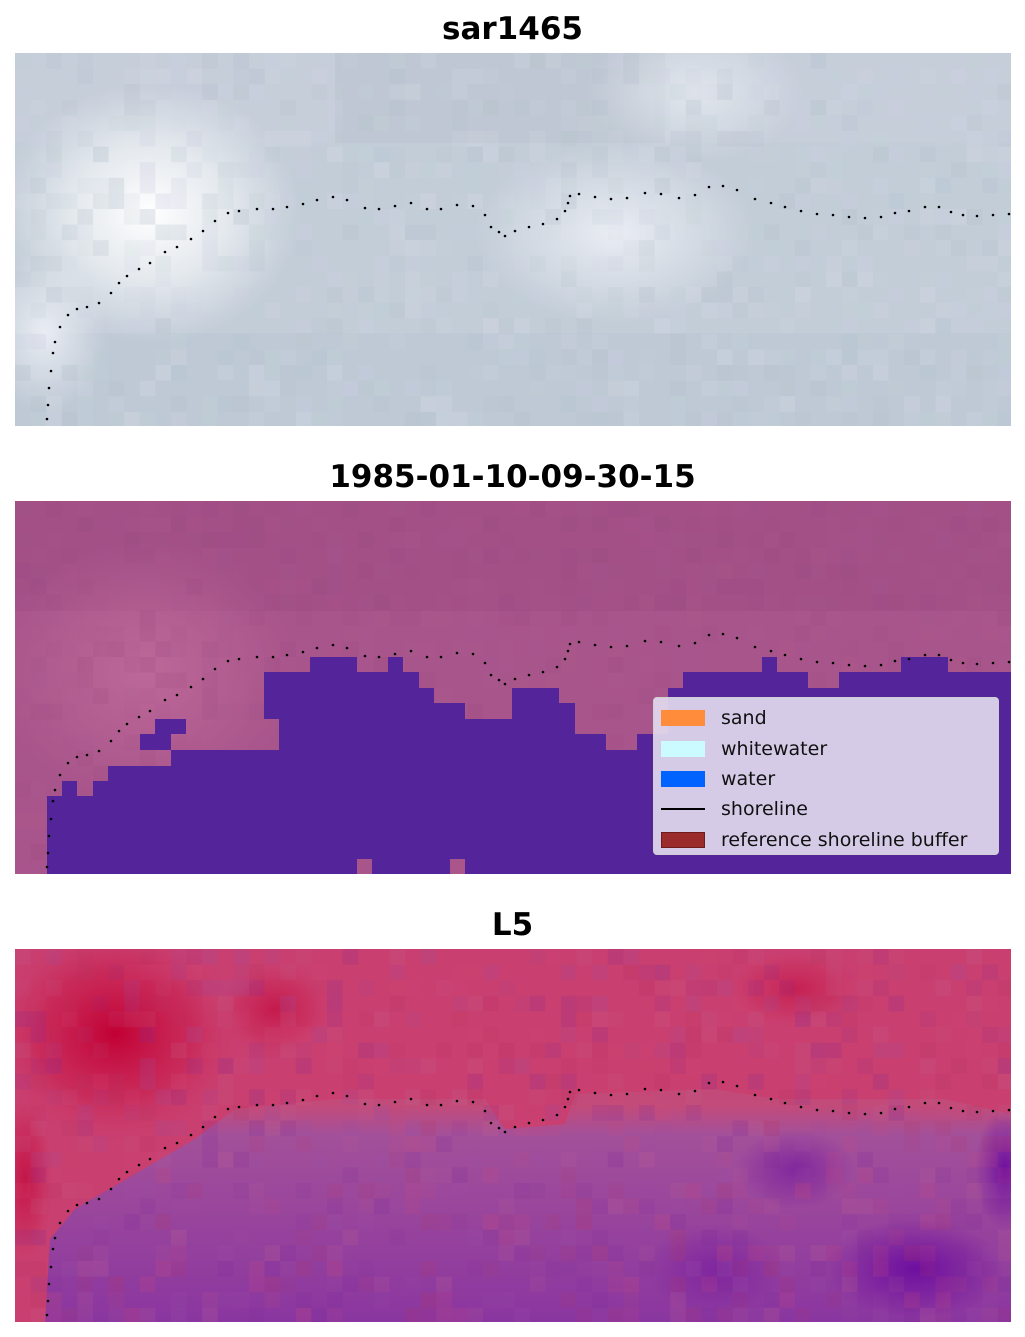  I want to click on shoreline-swatch, so click(683, 809).